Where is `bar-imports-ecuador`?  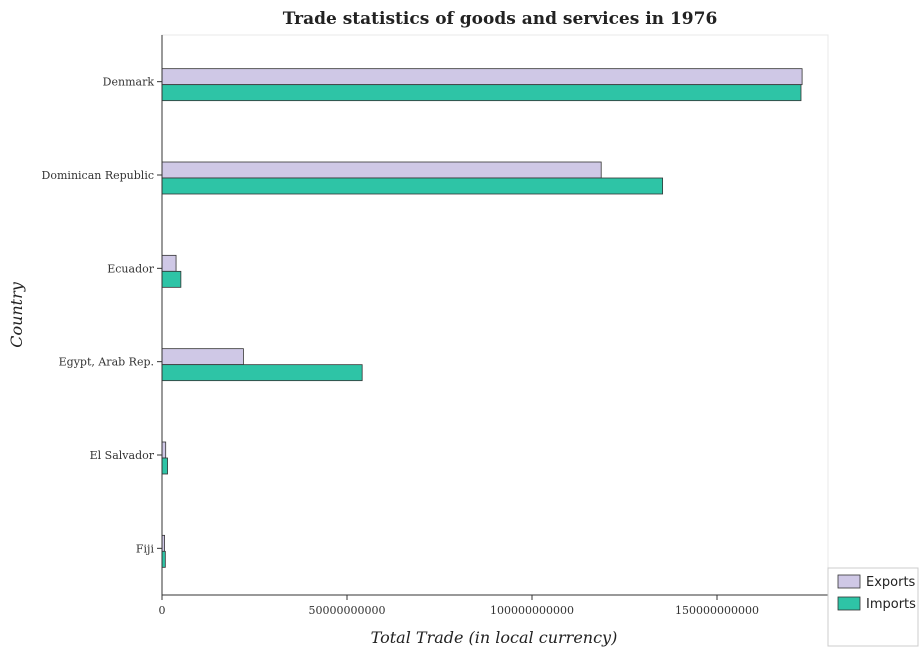
bar-imports-ecuador is located at coordinates (171, 279).